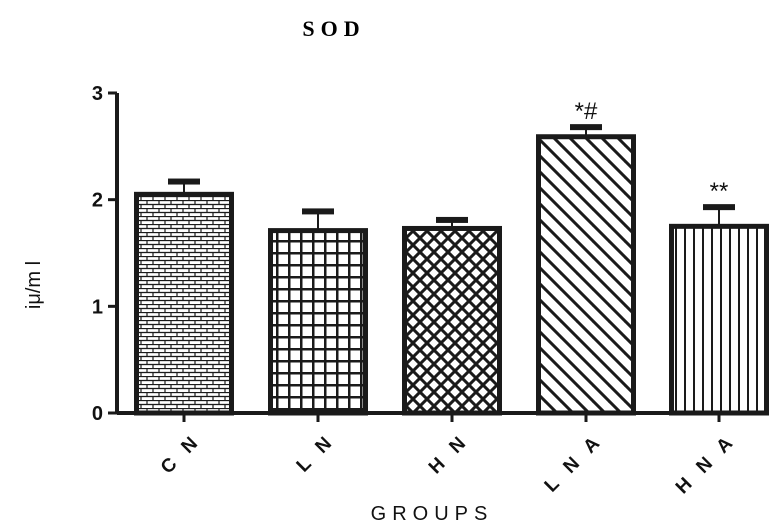 The height and width of the screenshot is (529, 780). Describe the element at coordinates (97, 201) in the screenshot. I see `y-tick-label-2: 2` at that location.